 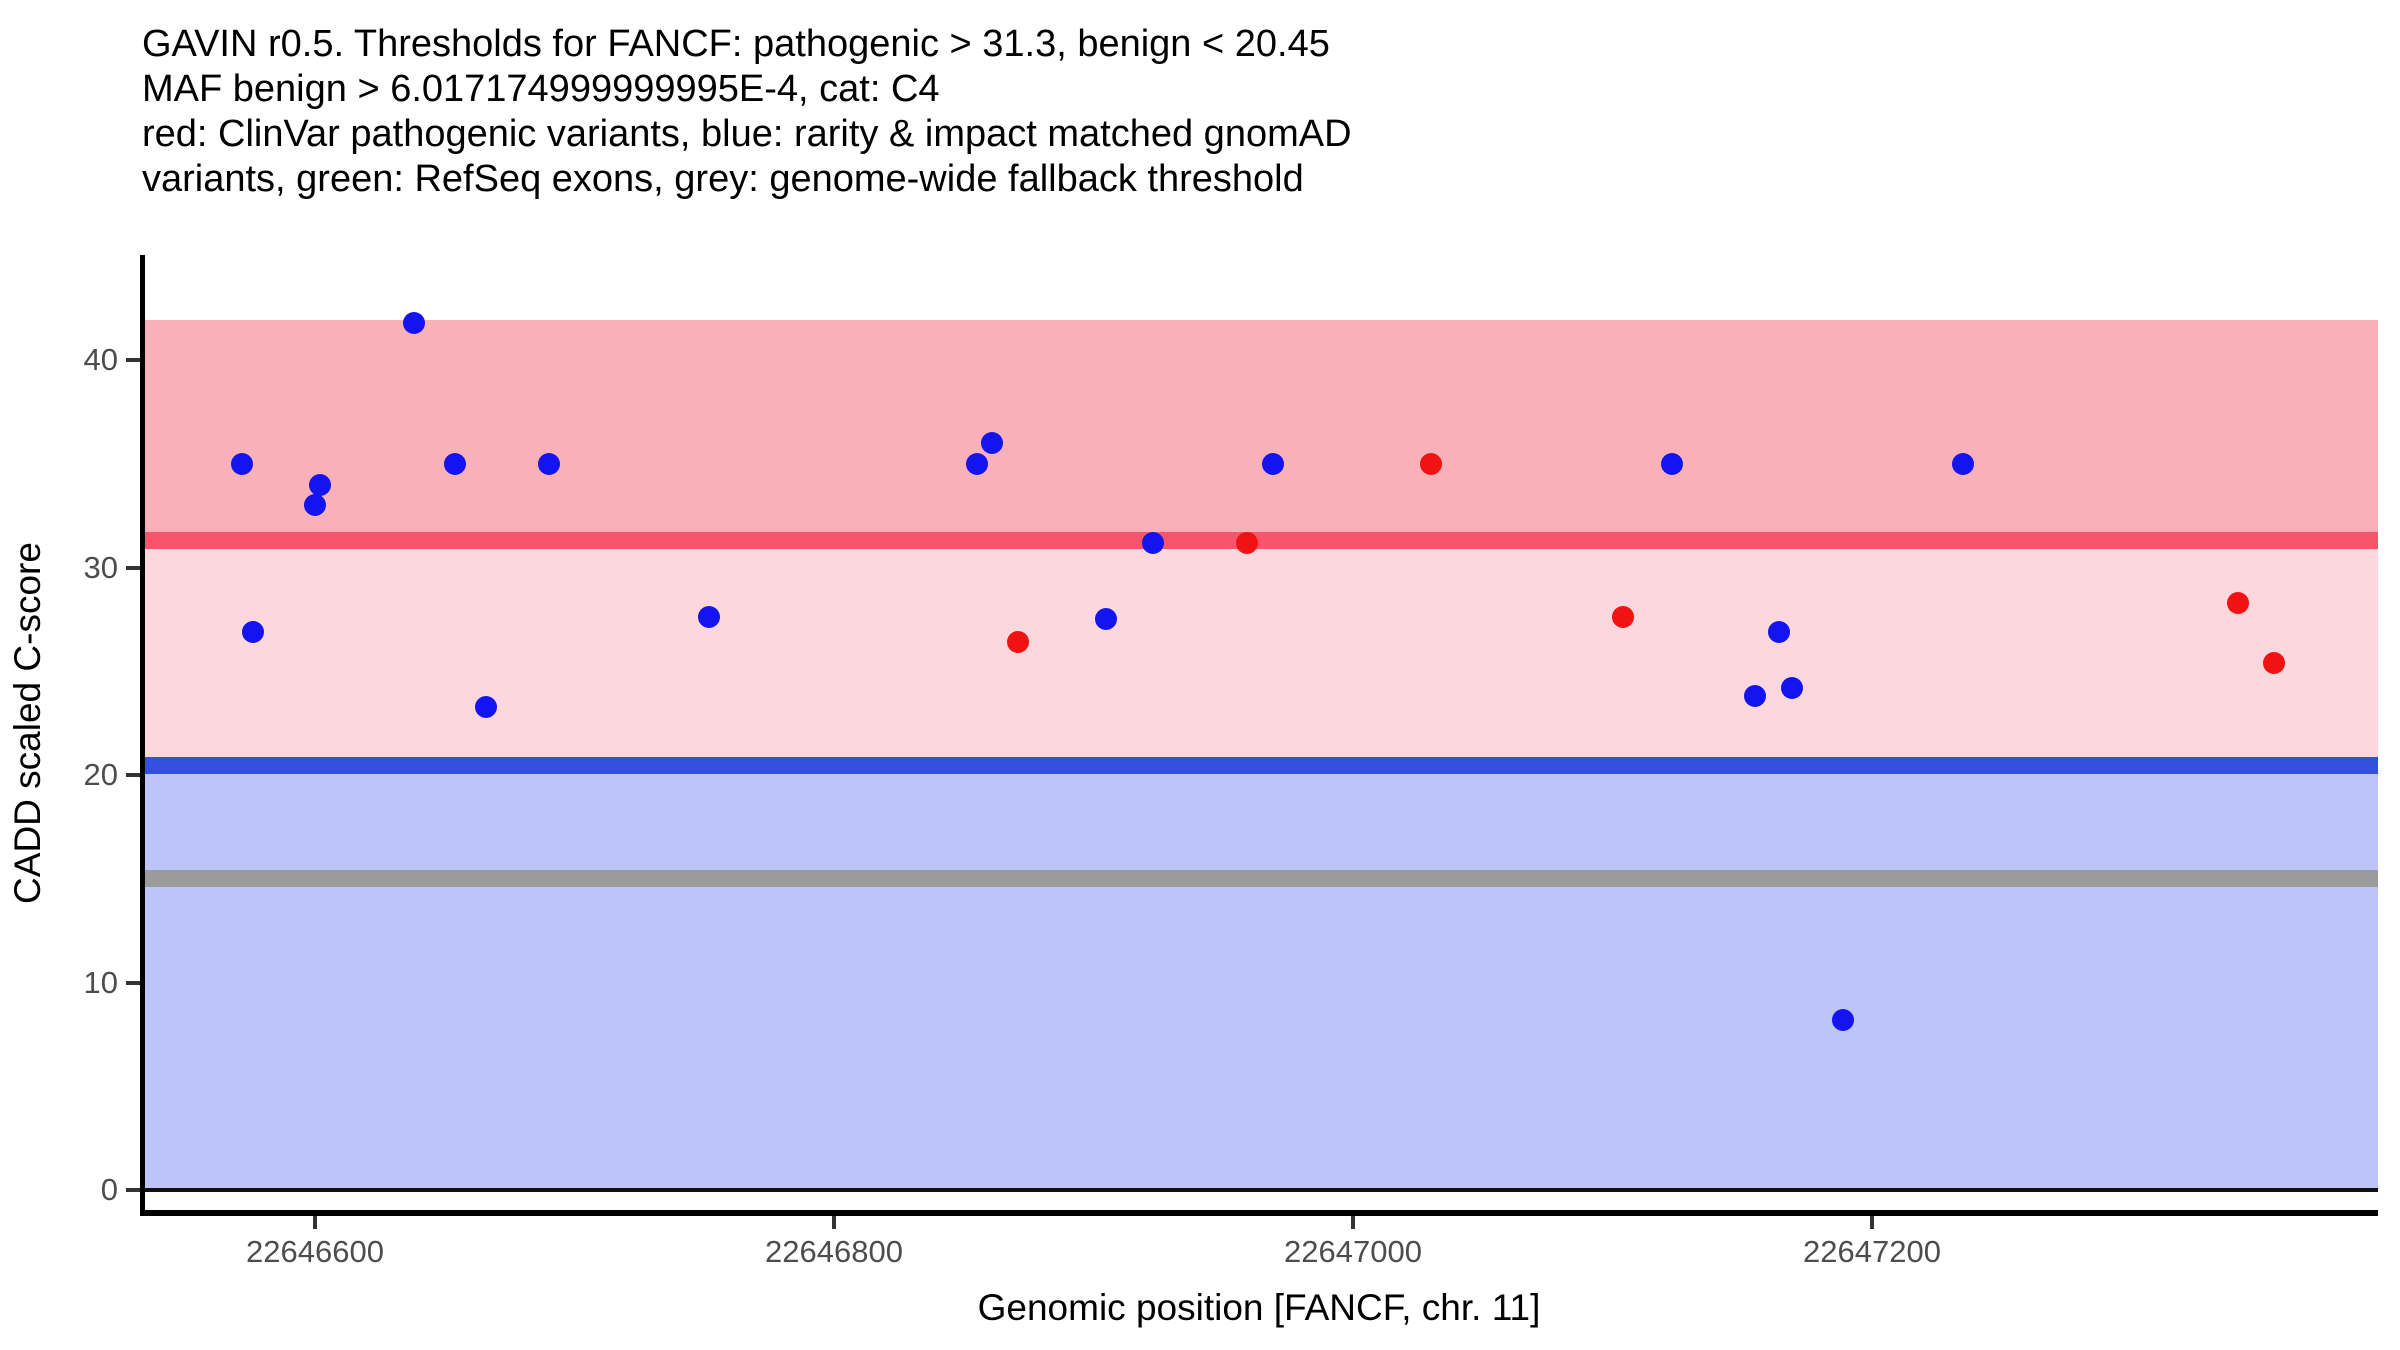 I want to click on y-axis-tick-label: 40, so click(x=100, y=359).